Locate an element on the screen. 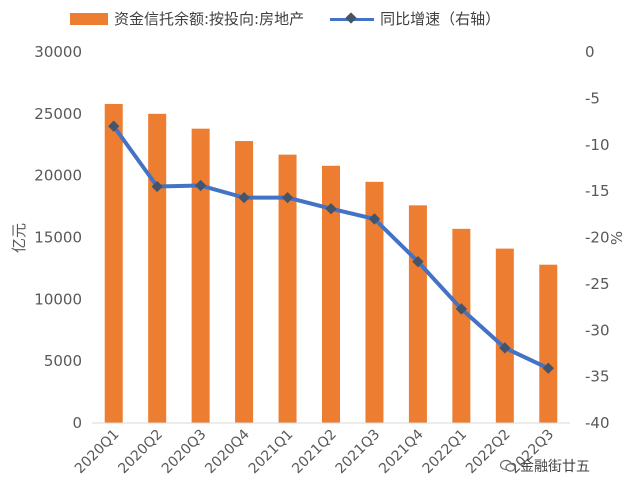 This screenshot has height=497, width=637. right-axis-ticks: 0 -5 -10 -15 -20 -25 -30 -35 -40 is located at coordinates (597, 237).